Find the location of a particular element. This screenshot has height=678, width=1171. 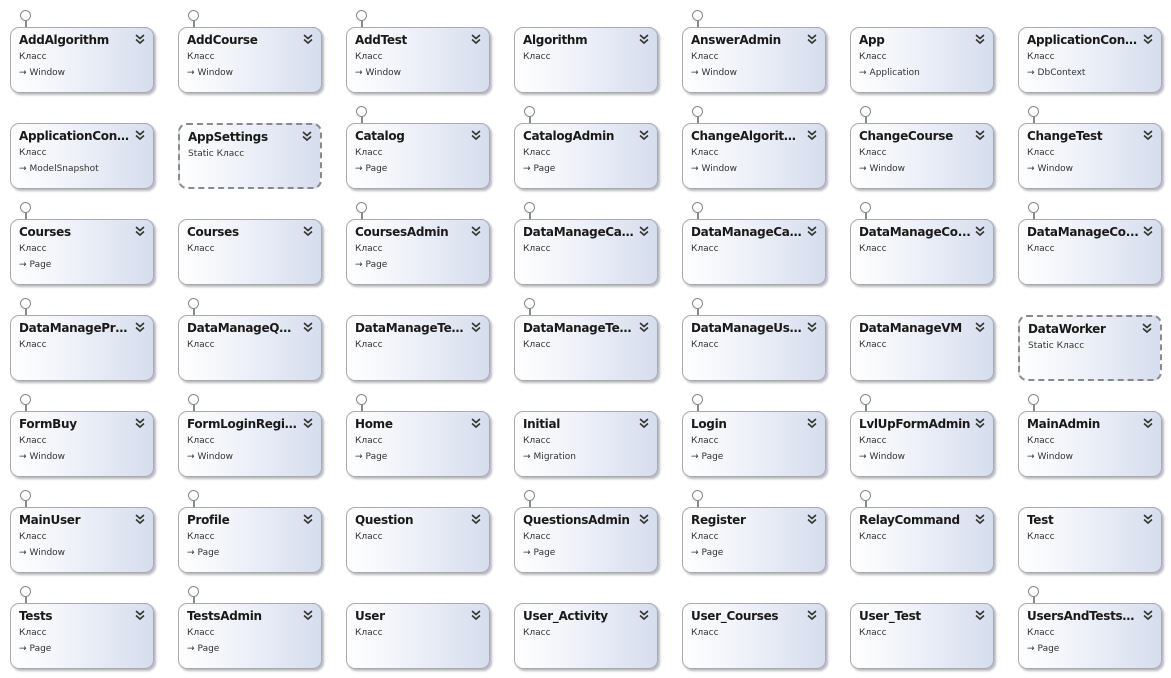

class-box: MainUser Класс → Window is located at coordinates (82, 540).